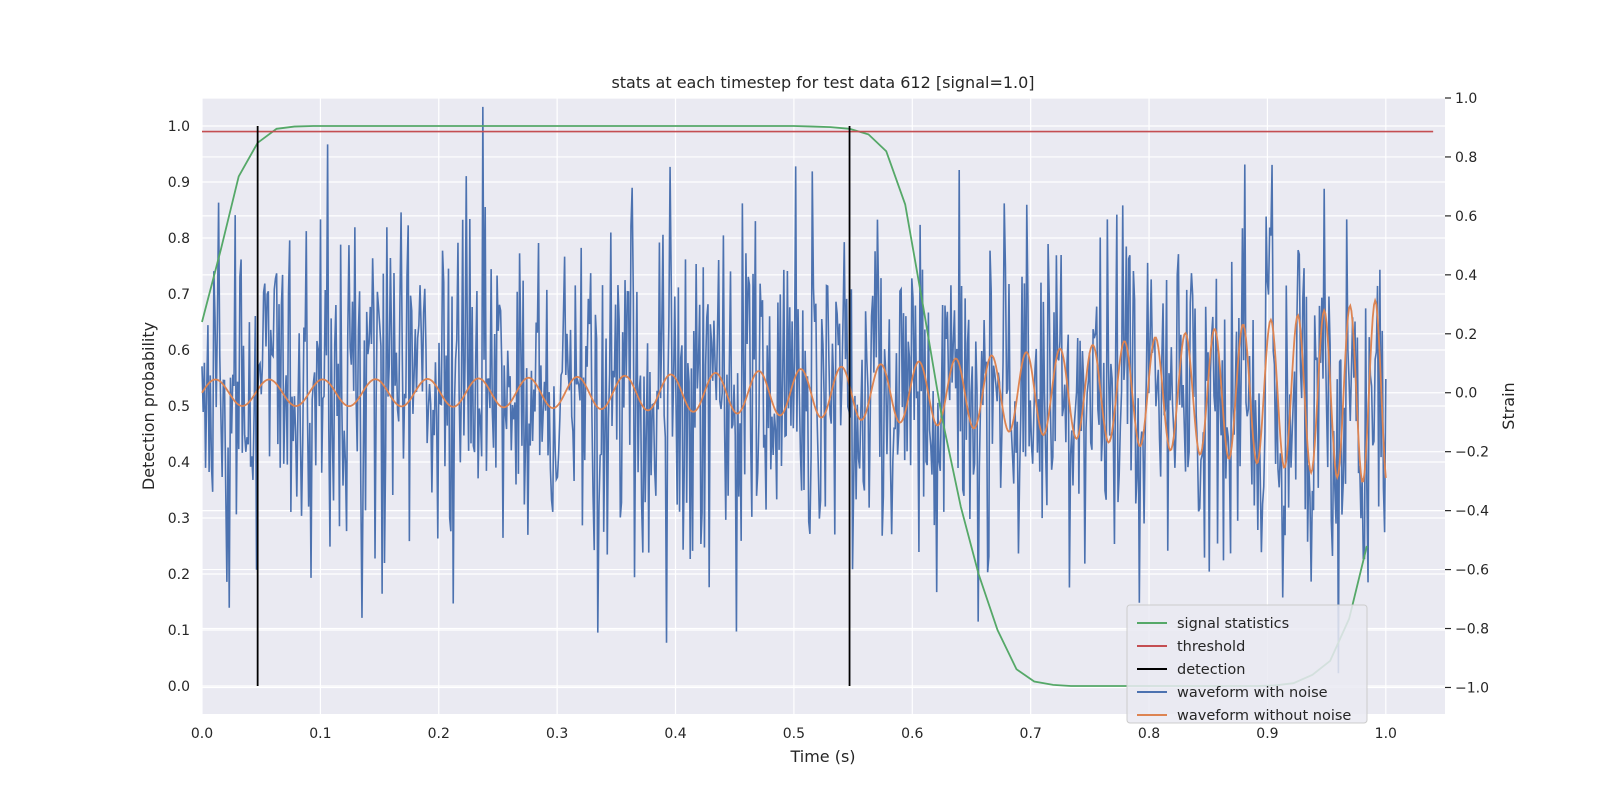 The height and width of the screenshot is (800, 1600). What do you see at coordinates (1252, 693) in the screenshot?
I see `legend-label: waveform with noise` at bounding box center [1252, 693].